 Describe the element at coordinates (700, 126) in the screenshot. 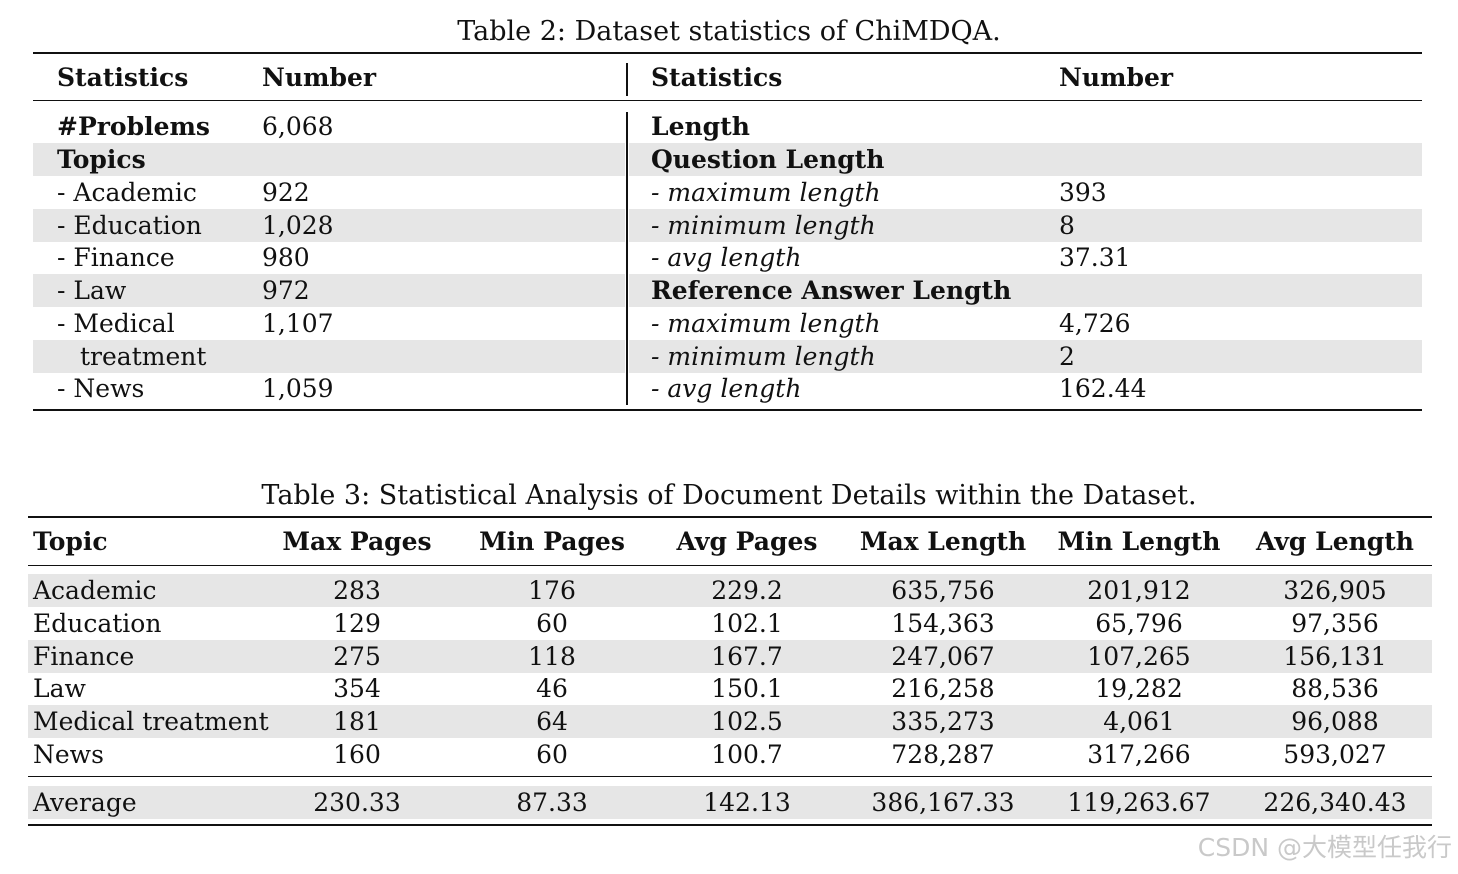

I see `table2-right-label: Length` at that location.